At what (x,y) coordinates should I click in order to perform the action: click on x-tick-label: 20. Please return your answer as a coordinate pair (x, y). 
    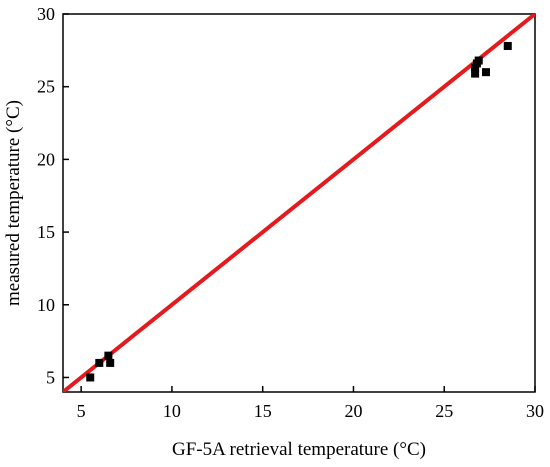
    Looking at the image, I should click on (353, 411).